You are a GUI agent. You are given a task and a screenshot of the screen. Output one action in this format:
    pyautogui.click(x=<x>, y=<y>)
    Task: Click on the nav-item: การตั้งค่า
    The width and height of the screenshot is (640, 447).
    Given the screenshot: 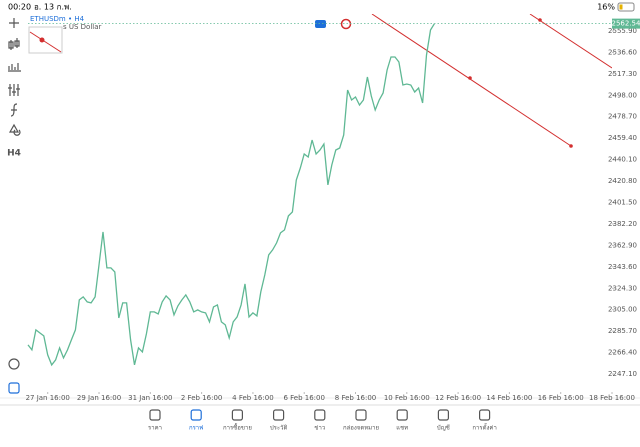 What is the action you would take?
    pyautogui.click(x=484, y=420)
    